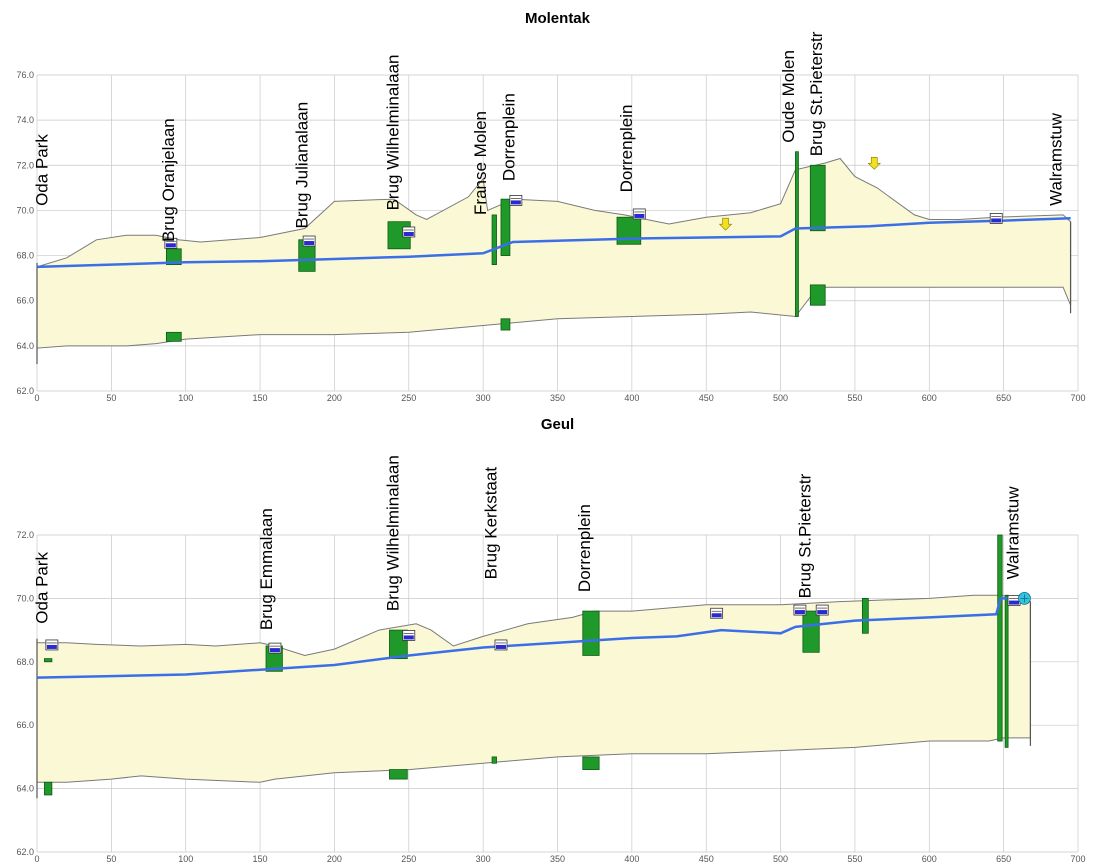  Describe the element at coordinates (41, 170) in the screenshot. I see `location-label: Oda Park` at that location.